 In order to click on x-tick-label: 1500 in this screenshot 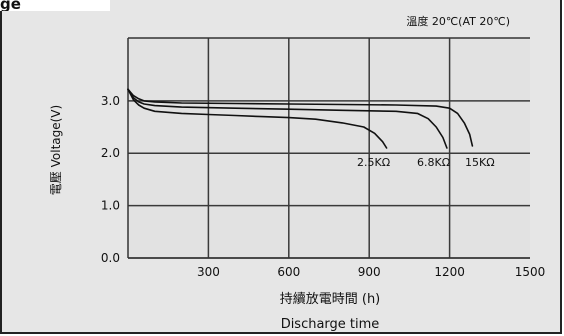, I will do `click(530, 272)`.